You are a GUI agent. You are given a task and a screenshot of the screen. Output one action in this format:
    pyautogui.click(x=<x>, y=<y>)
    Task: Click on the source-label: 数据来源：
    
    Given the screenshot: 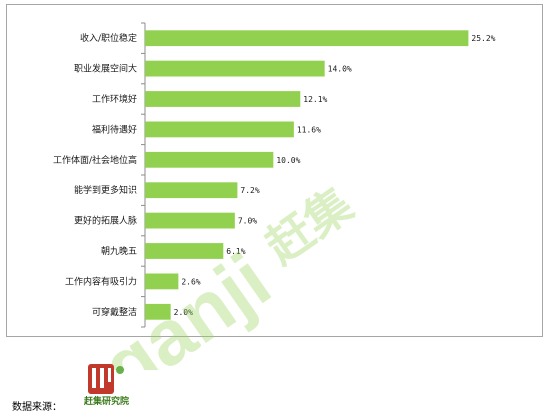 What is the action you would take?
    pyautogui.click(x=37, y=407)
    